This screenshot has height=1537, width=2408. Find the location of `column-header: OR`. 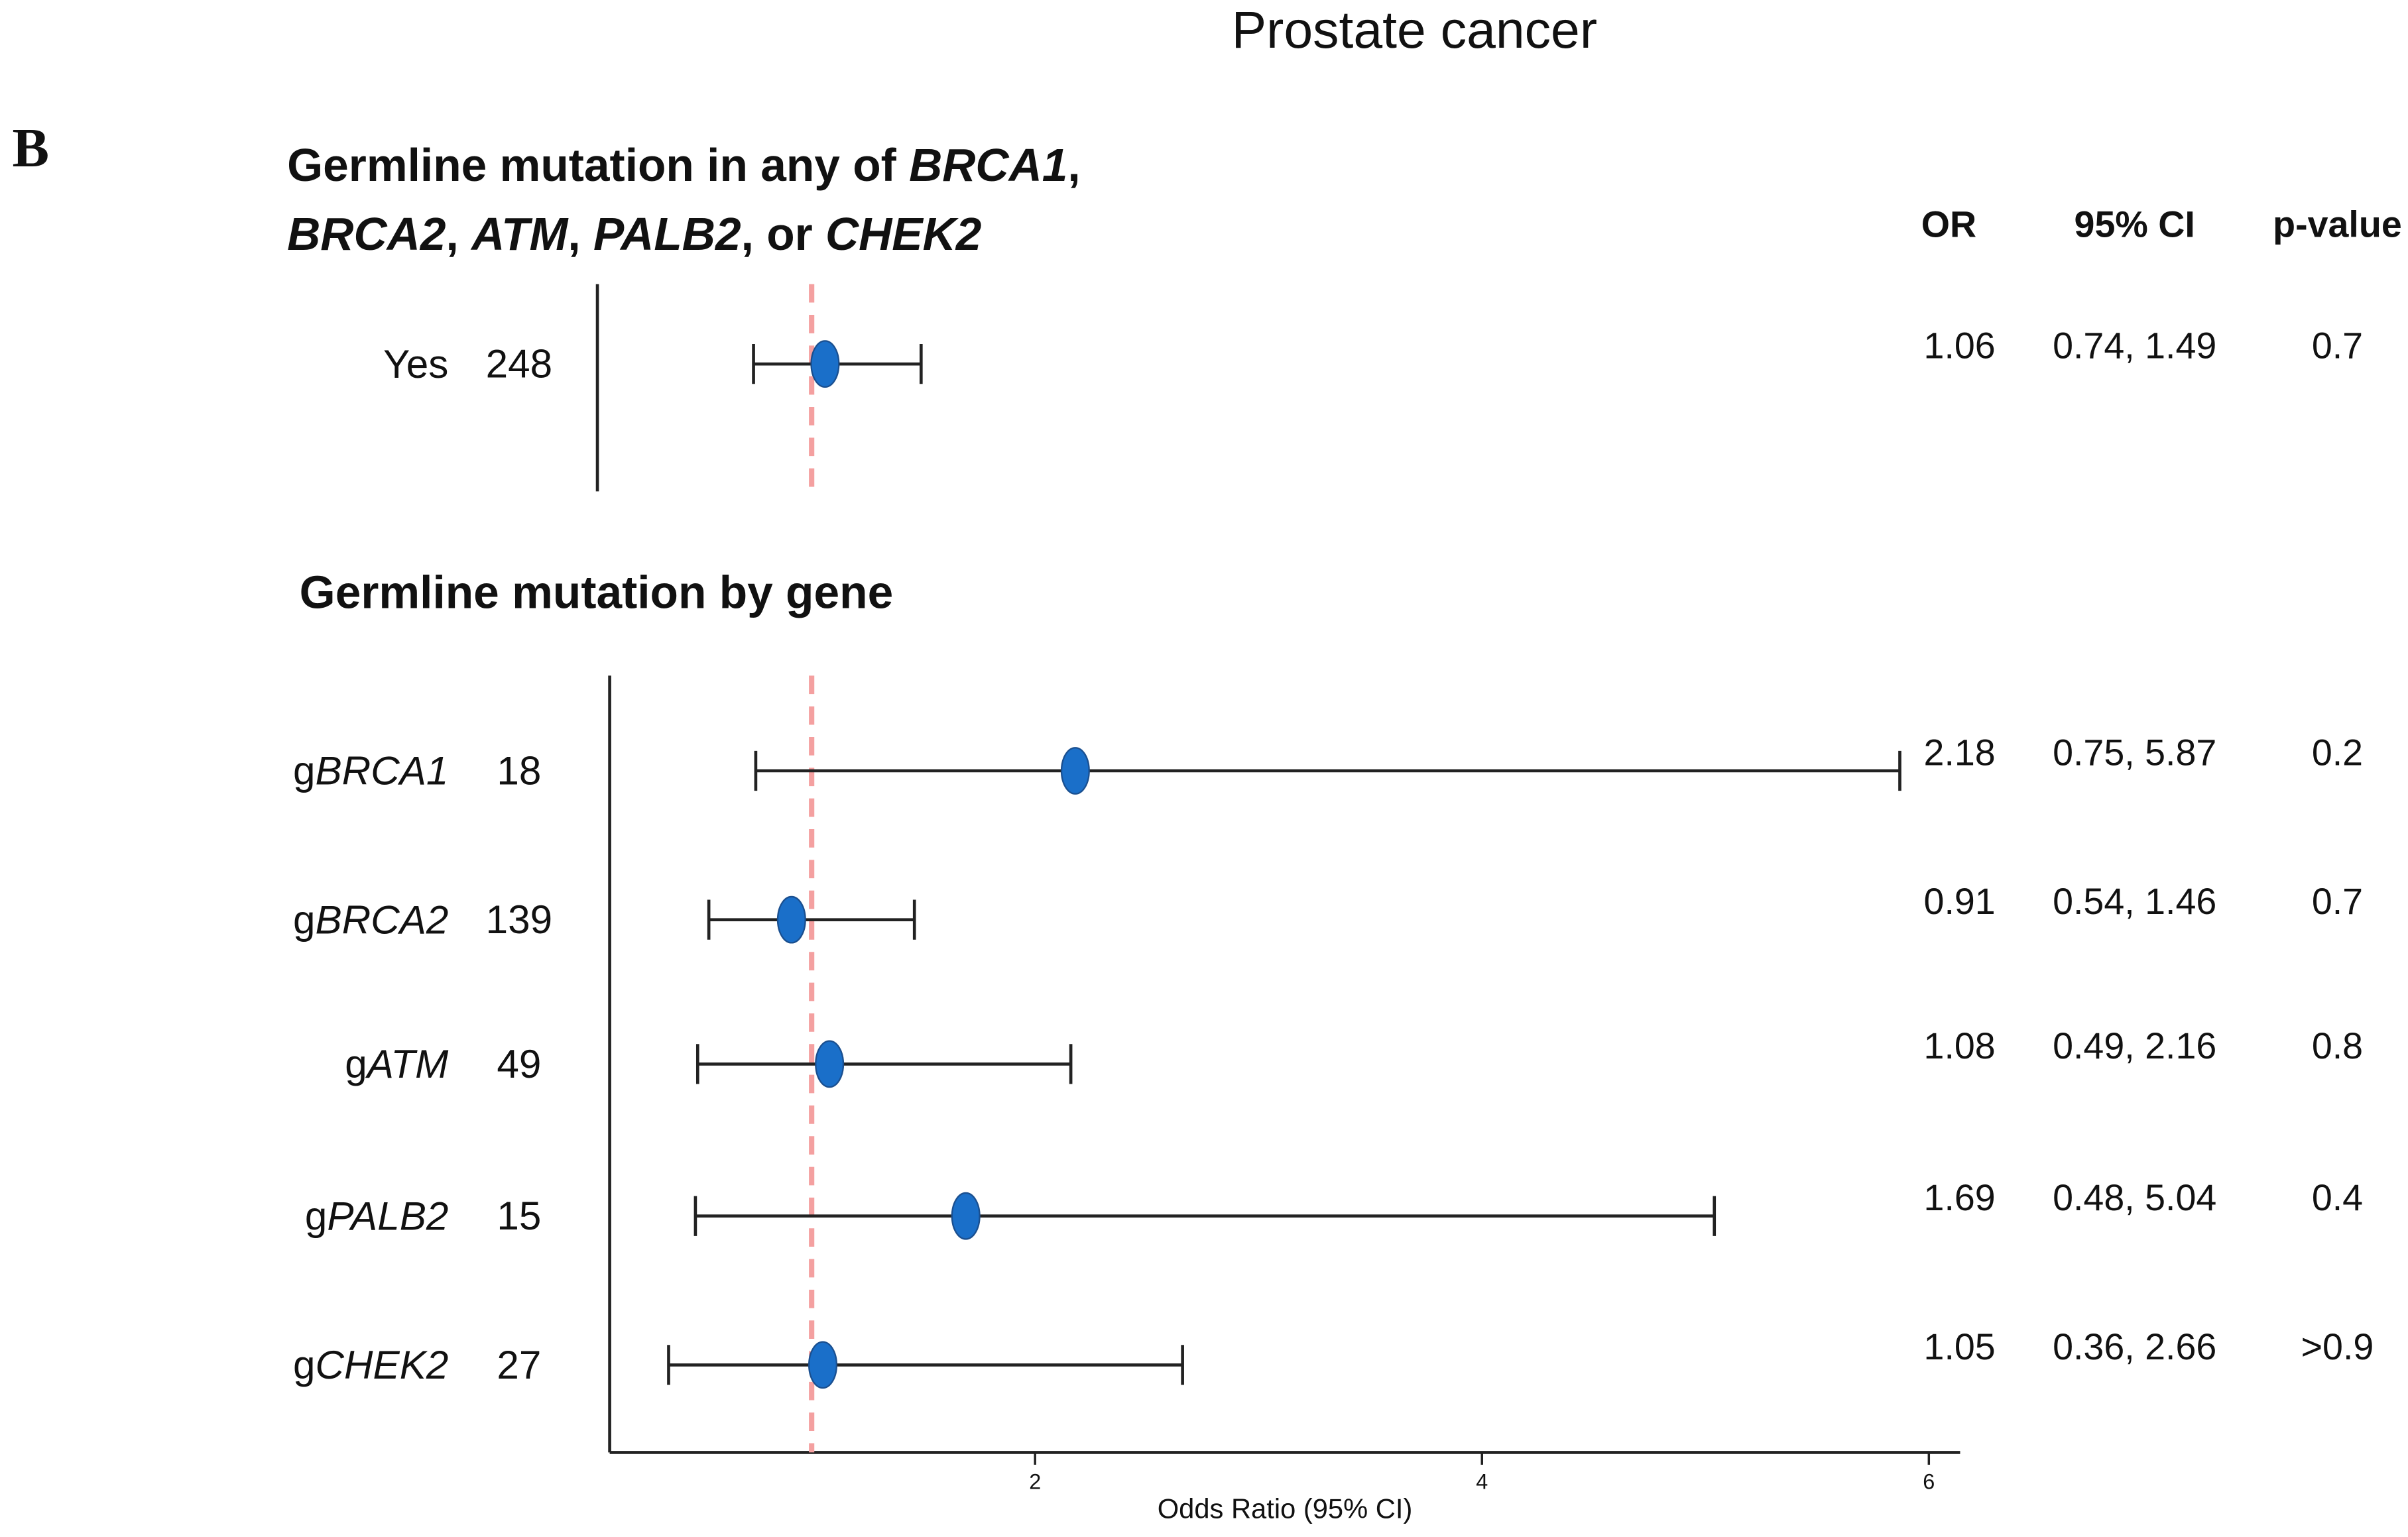

column-header: OR is located at coordinates (1949, 224).